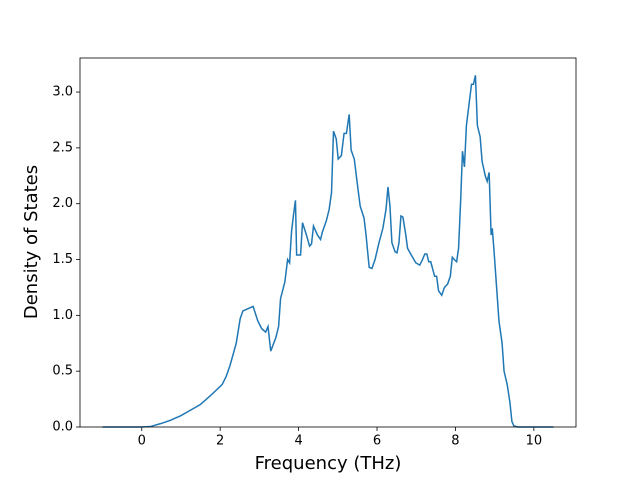 This screenshot has height=480, width=640. Describe the element at coordinates (455, 441) in the screenshot. I see `x-tick-label: 8` at that location.